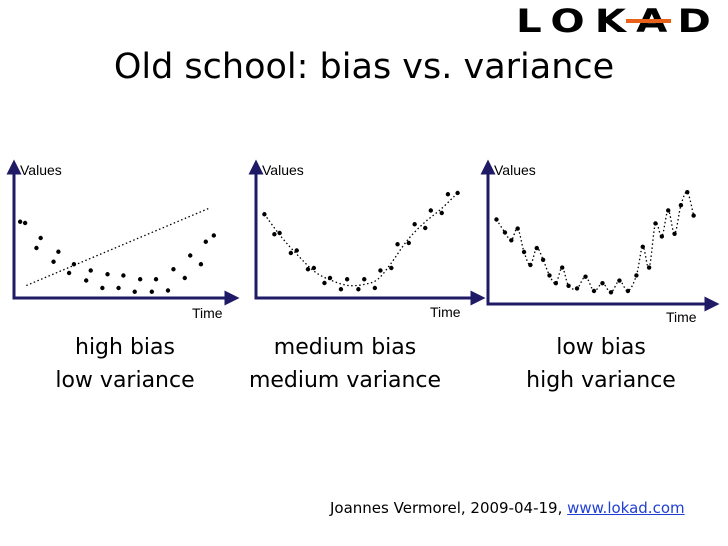 Image resolution: width=728 pixels, height=546 pixels. Describe the element at coordinates (626, 508) in the screenshot. I see `footer-link: www.lokad.com` at that location.